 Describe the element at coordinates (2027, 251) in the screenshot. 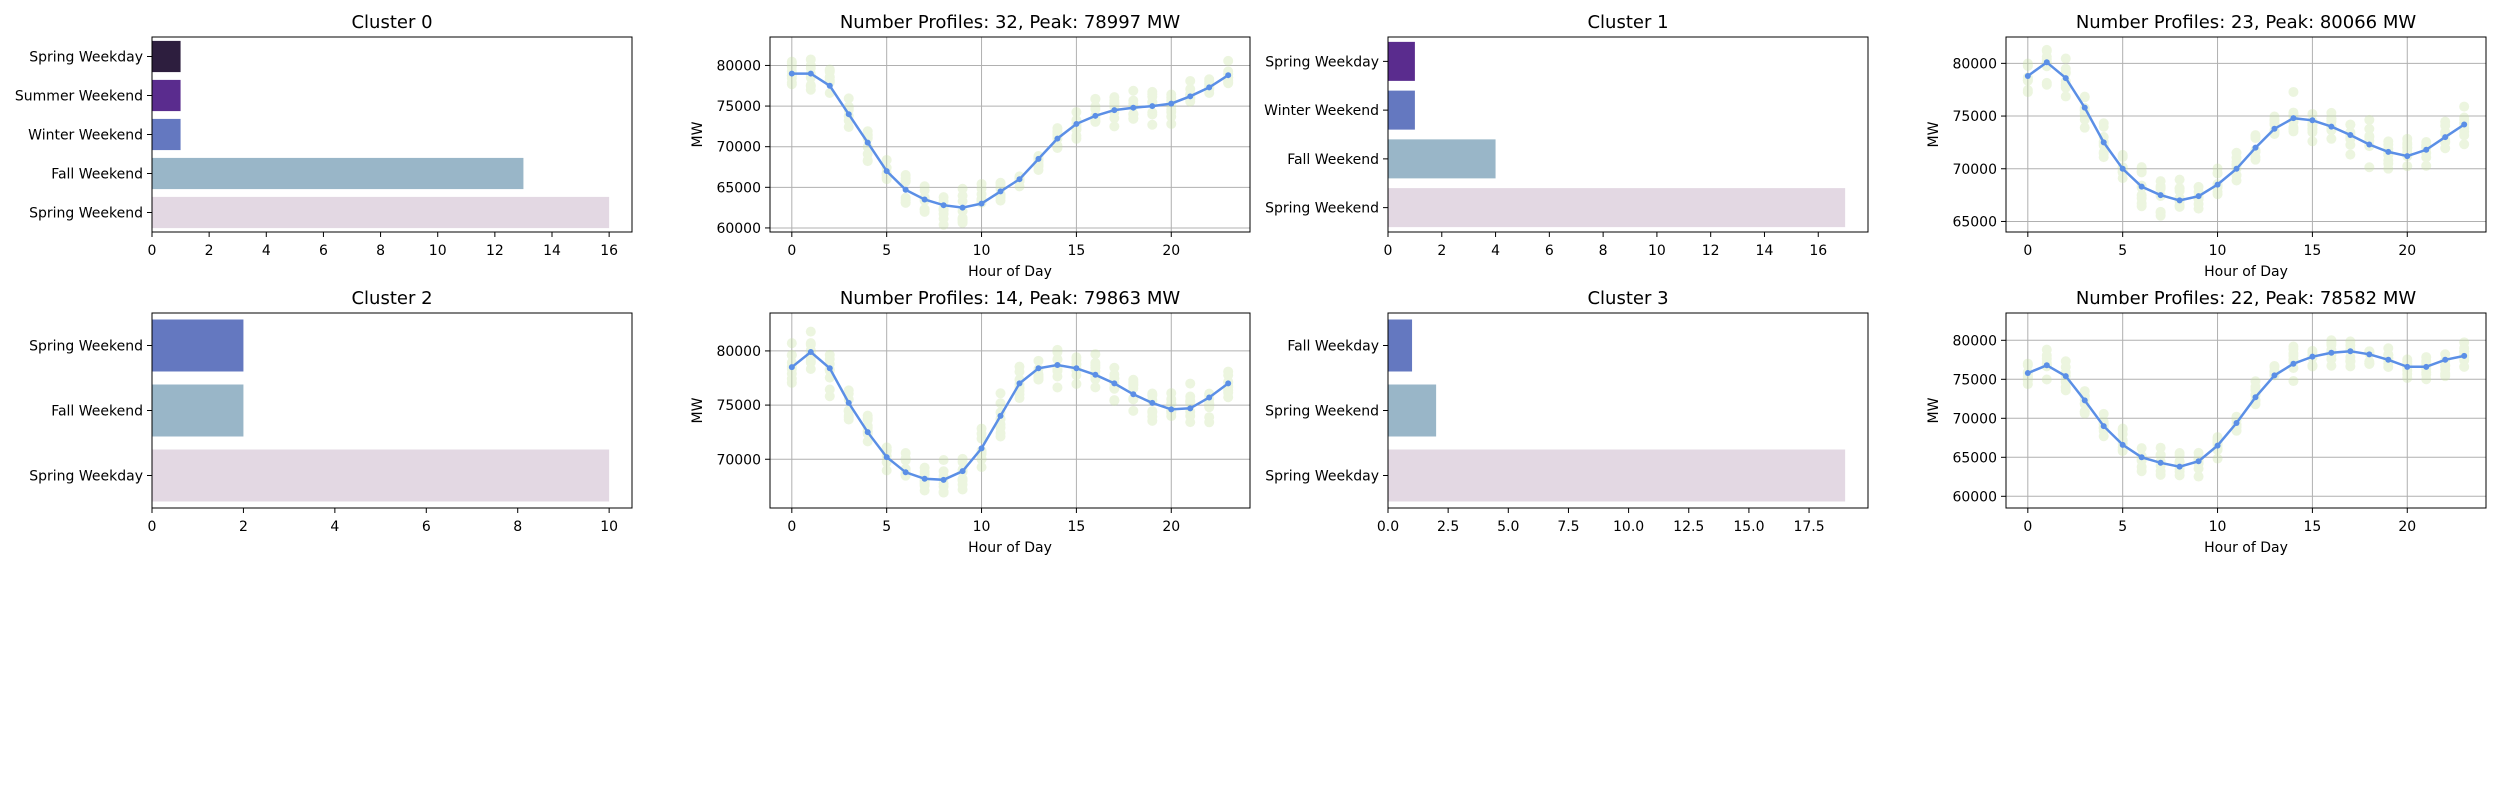

I see `xtick-label: 0` at that location.